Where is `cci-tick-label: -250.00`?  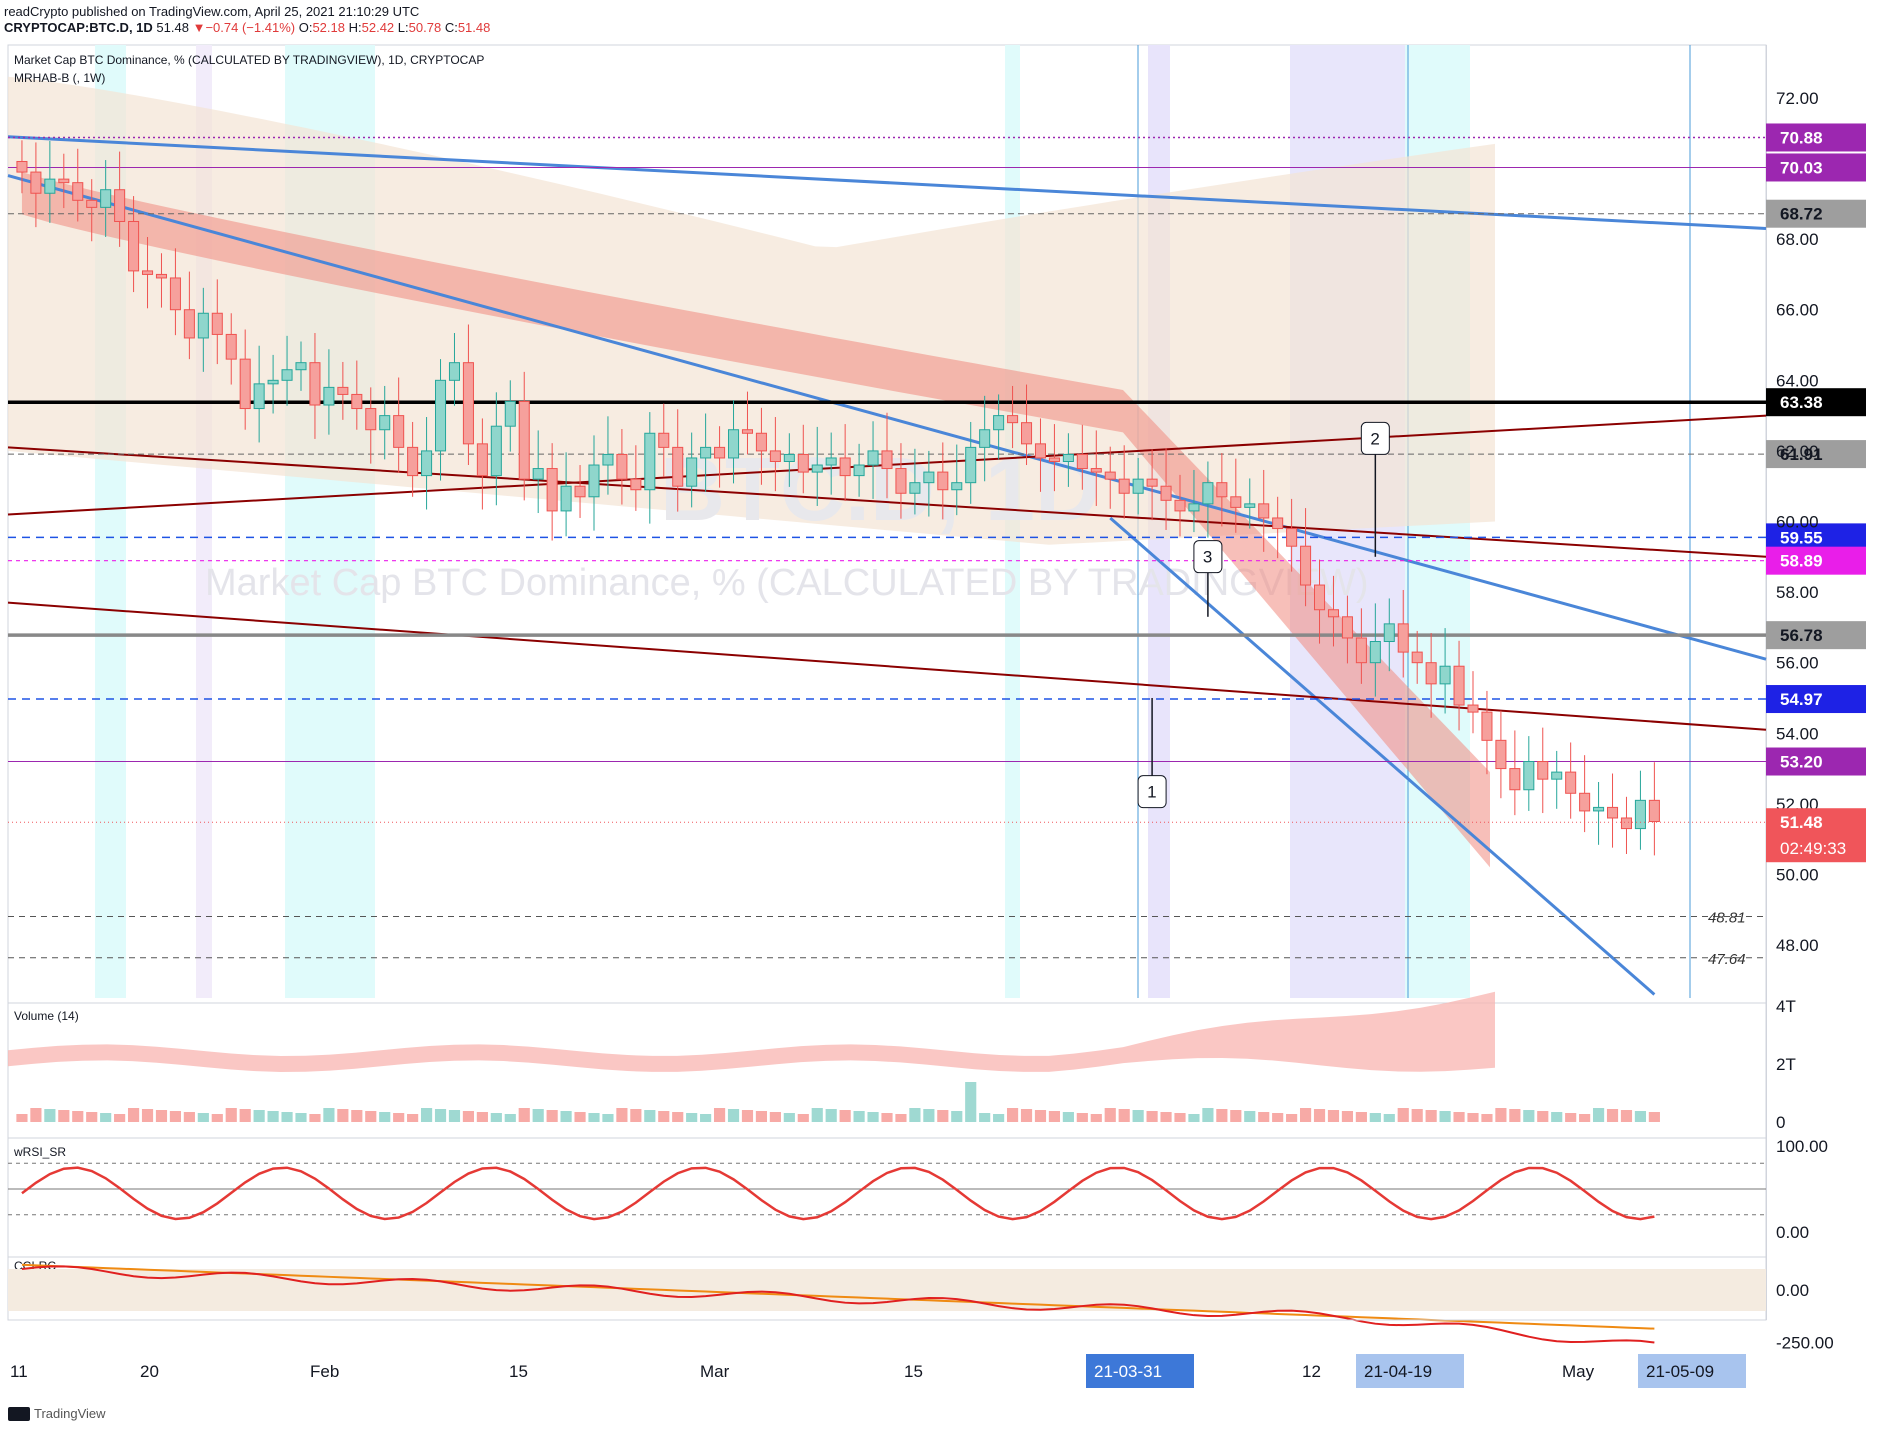 cci-tick-label: -250.00 is located at coordinates (1805, 1343).